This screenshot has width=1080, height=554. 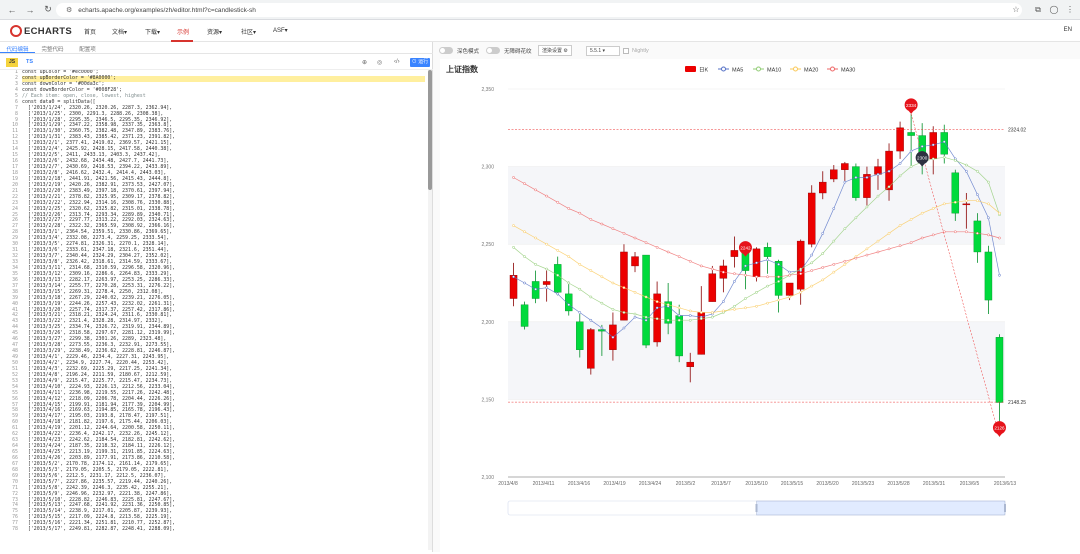 What do you see at coordinates (30, 62) in the screenshot?
I see `ts-toggle: TS` at bounding box center [30, 62].